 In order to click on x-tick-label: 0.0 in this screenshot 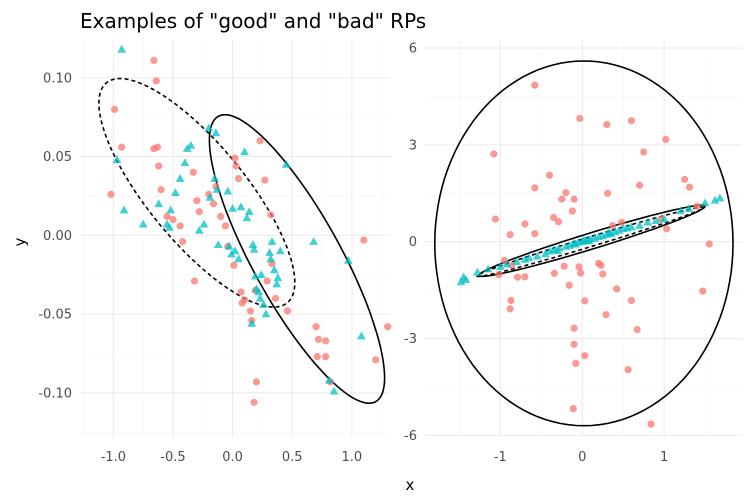, I will do `click(232, 457)`.